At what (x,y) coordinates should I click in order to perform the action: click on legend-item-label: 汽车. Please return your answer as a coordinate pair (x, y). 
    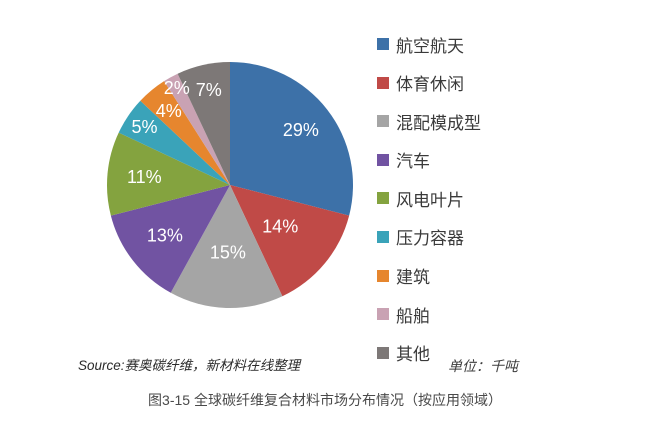
    Looking at the image, I should click on (413, 162).